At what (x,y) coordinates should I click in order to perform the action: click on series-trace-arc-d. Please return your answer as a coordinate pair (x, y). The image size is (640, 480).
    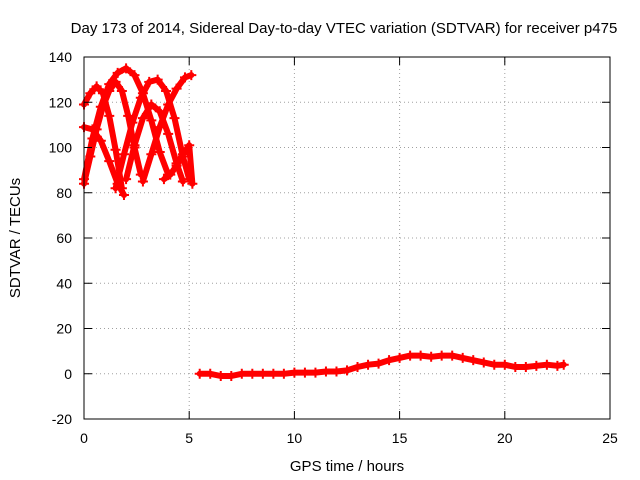
    Looking at the image, I should click on (152, 134).